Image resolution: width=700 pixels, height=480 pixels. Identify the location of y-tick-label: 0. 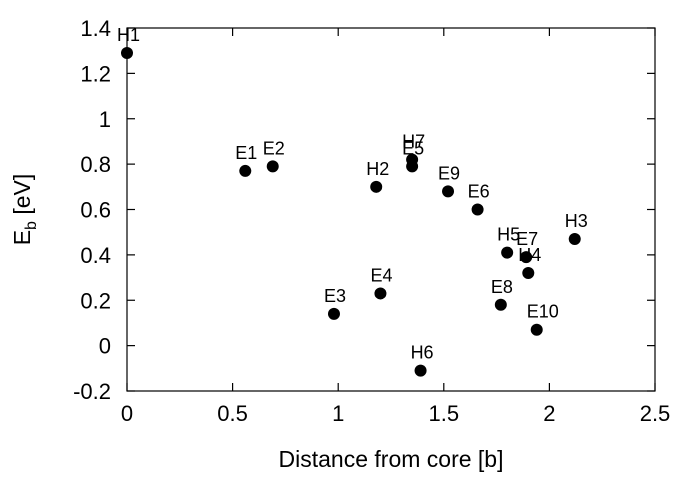
(105, 346).